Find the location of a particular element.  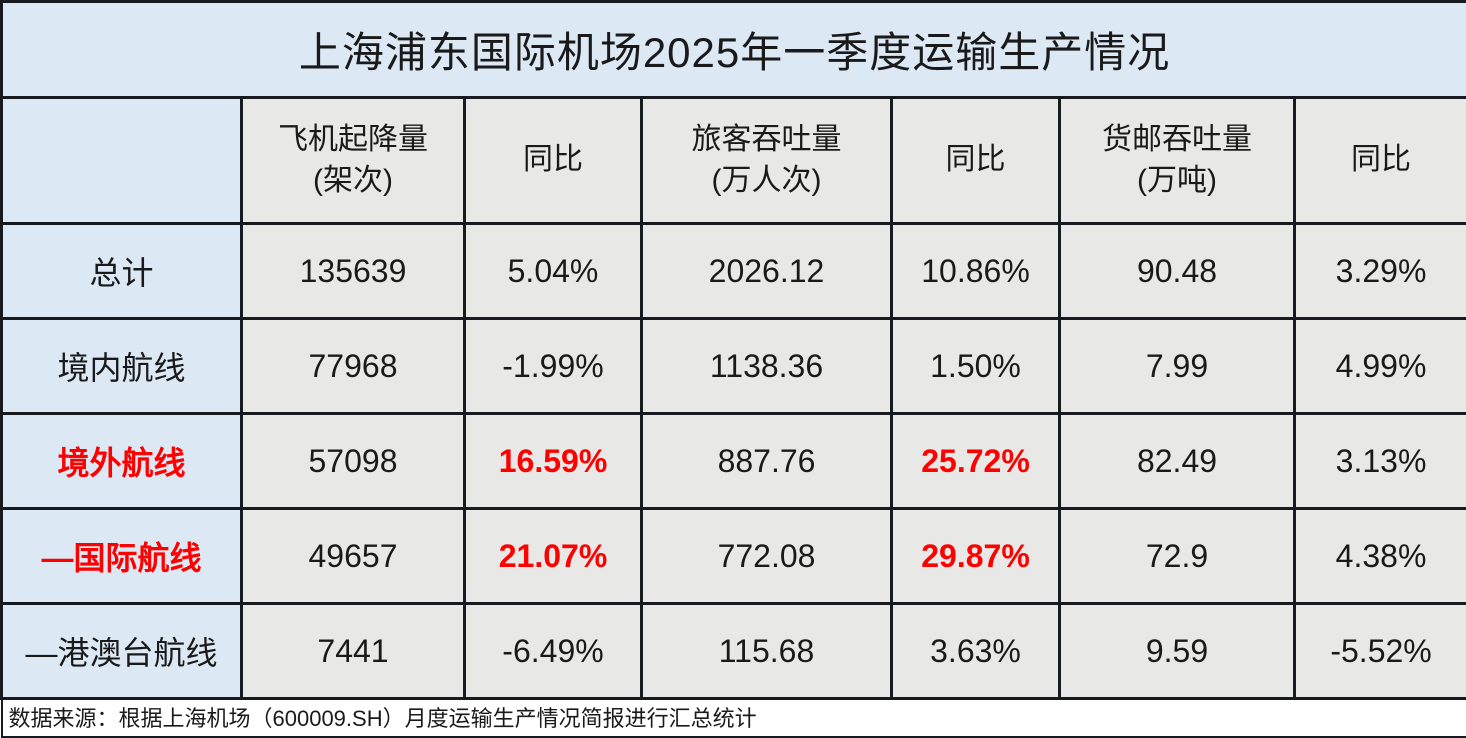

table-cell: 16.59% is located at coordinates (553, 461).